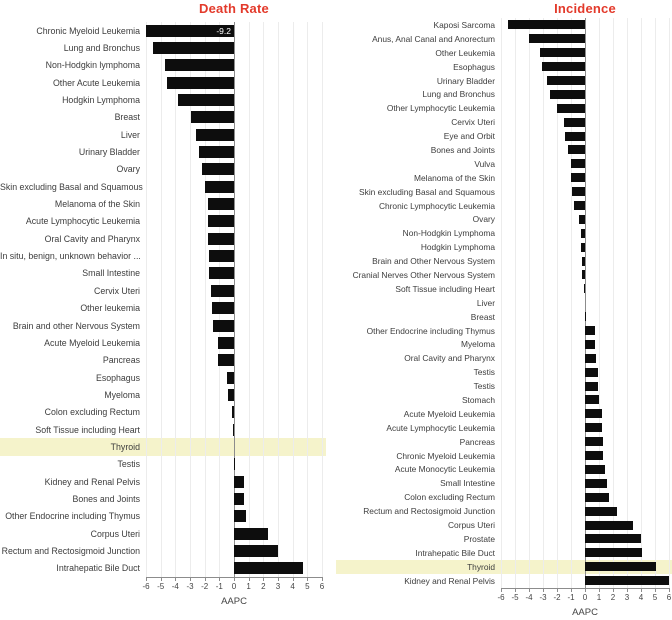 This screenshot has width=672, height=620. What do you see at coordinates (479, 538) in the screenshot?
I see `category-label: Prostate` at bounding box center [479, 538].